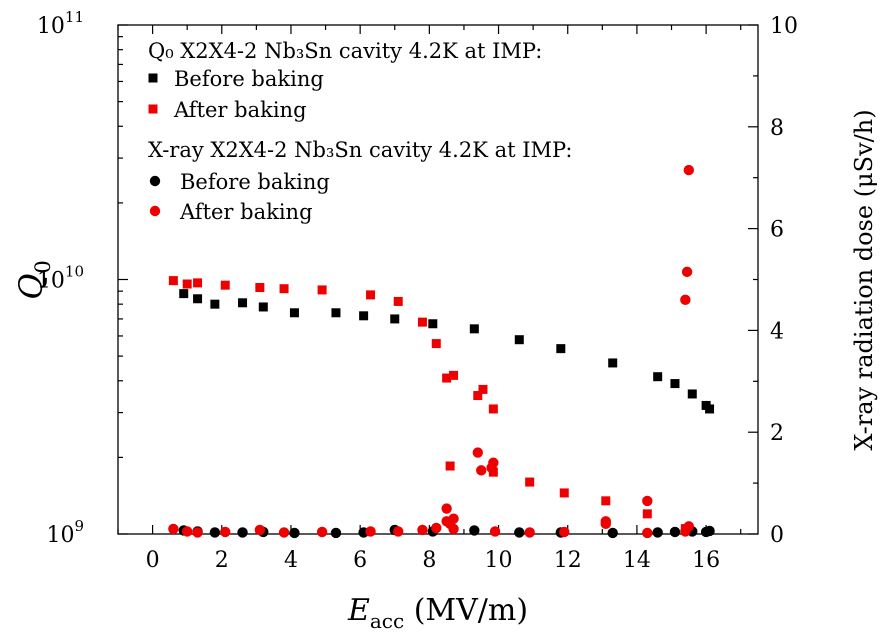 Image resolution: width=888 pixels, height=638 pixels. I want to click on legend-q0-after-marker, so click(153, 109).